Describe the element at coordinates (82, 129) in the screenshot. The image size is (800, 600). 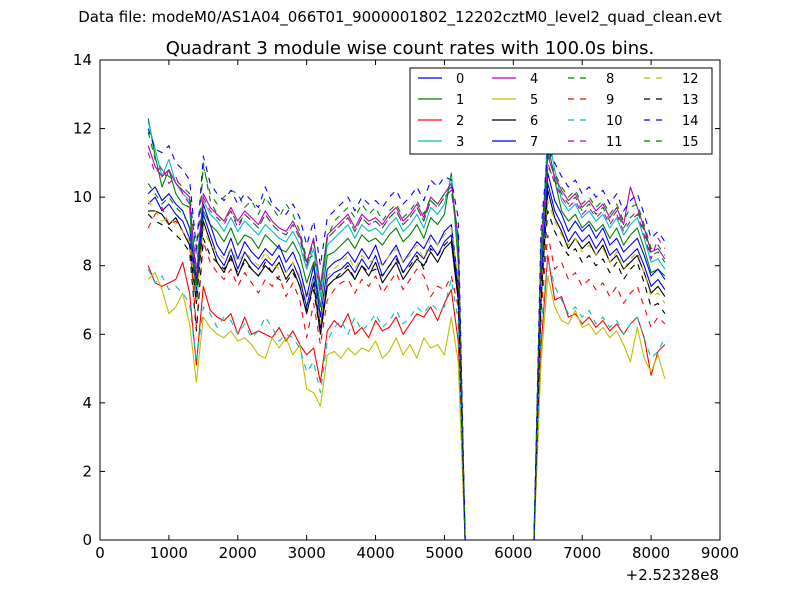
I see `y-tick-label: 12` at that location.